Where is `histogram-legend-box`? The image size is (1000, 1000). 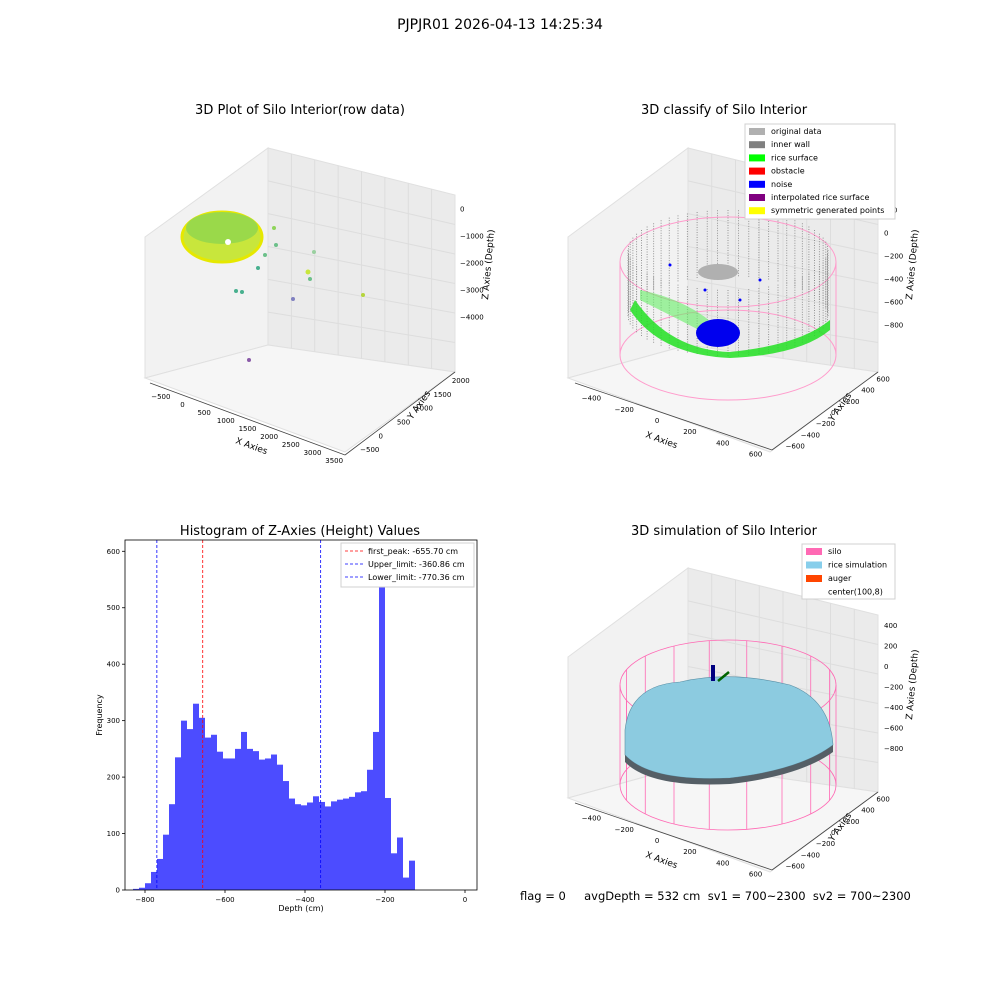 histogram-legend-box is located at coordinates (407, 565).